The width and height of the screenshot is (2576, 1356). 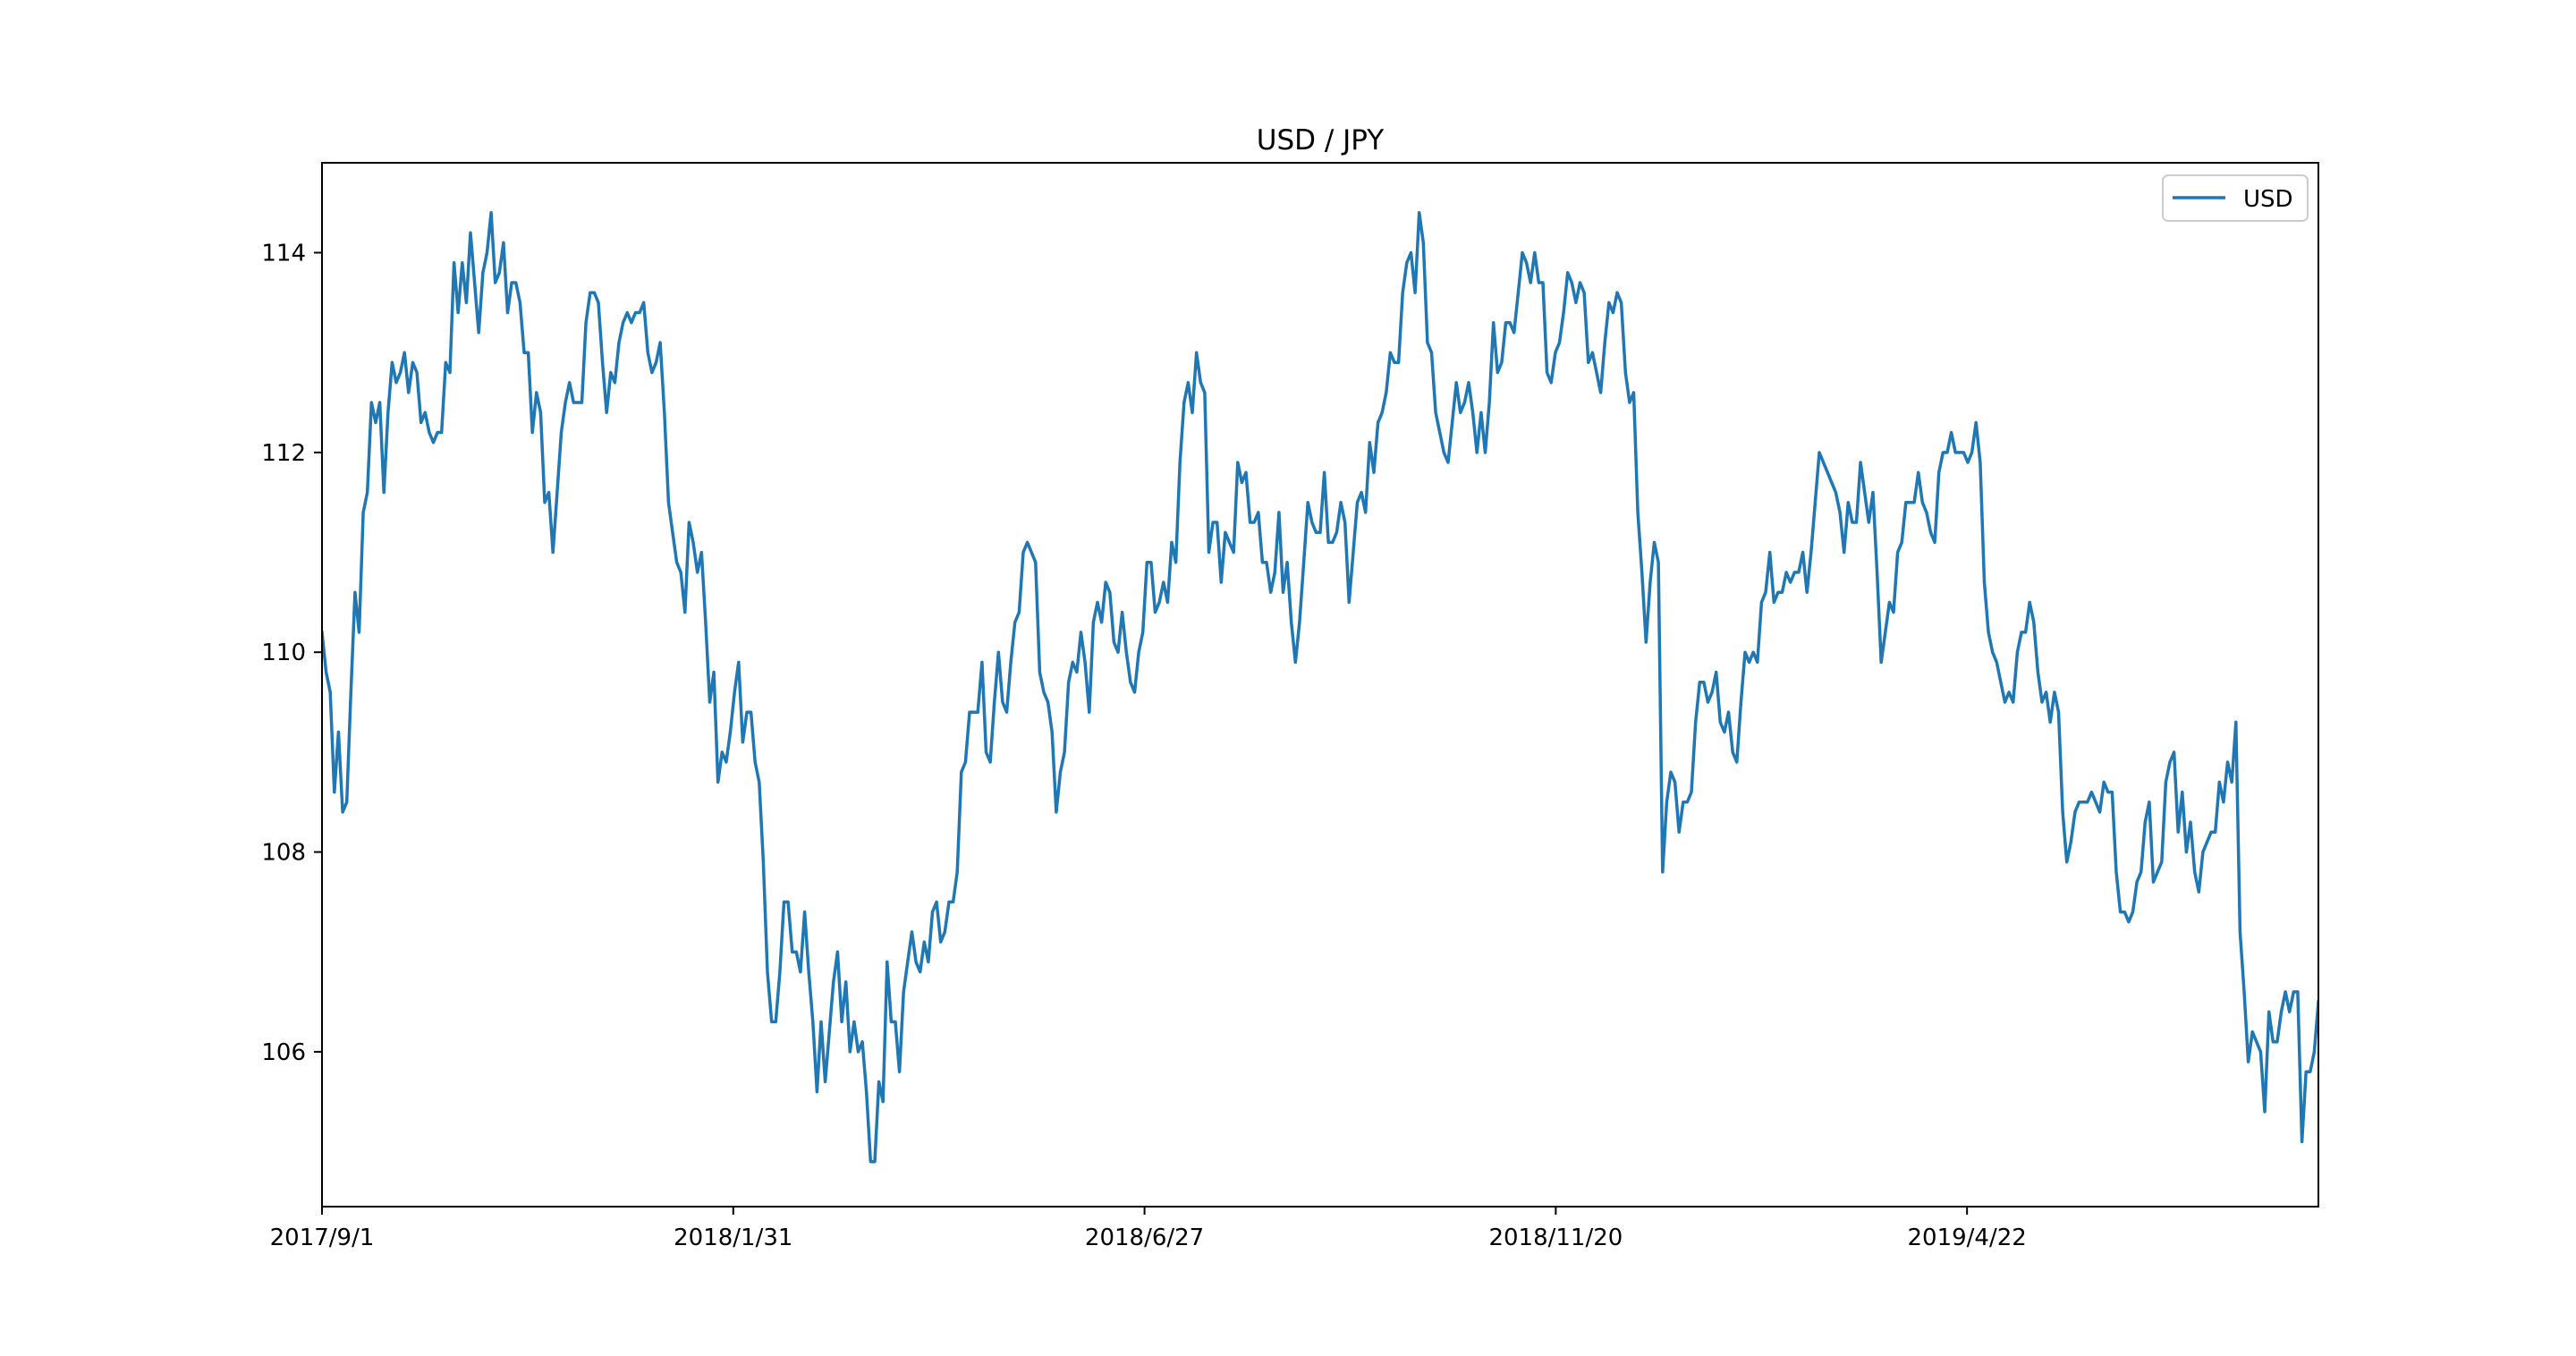 What do you see at coordinates (733, 1238) in the screenshot?
I see `x-tick-label: 2018/1/31` at bounding box center [733, 1238].